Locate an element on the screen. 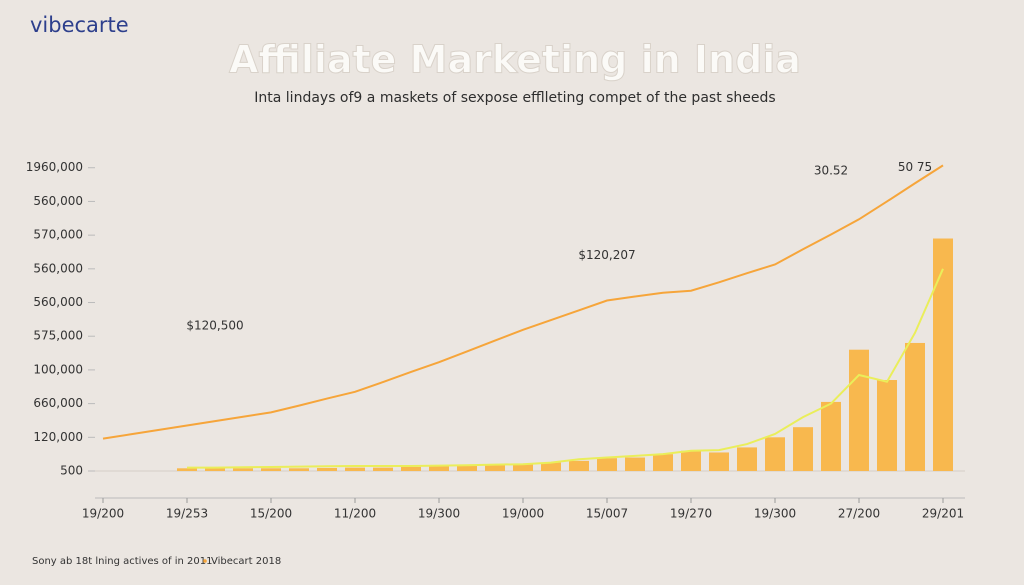  x-tick-label: 11/200 is located at coordinates (355, 514).